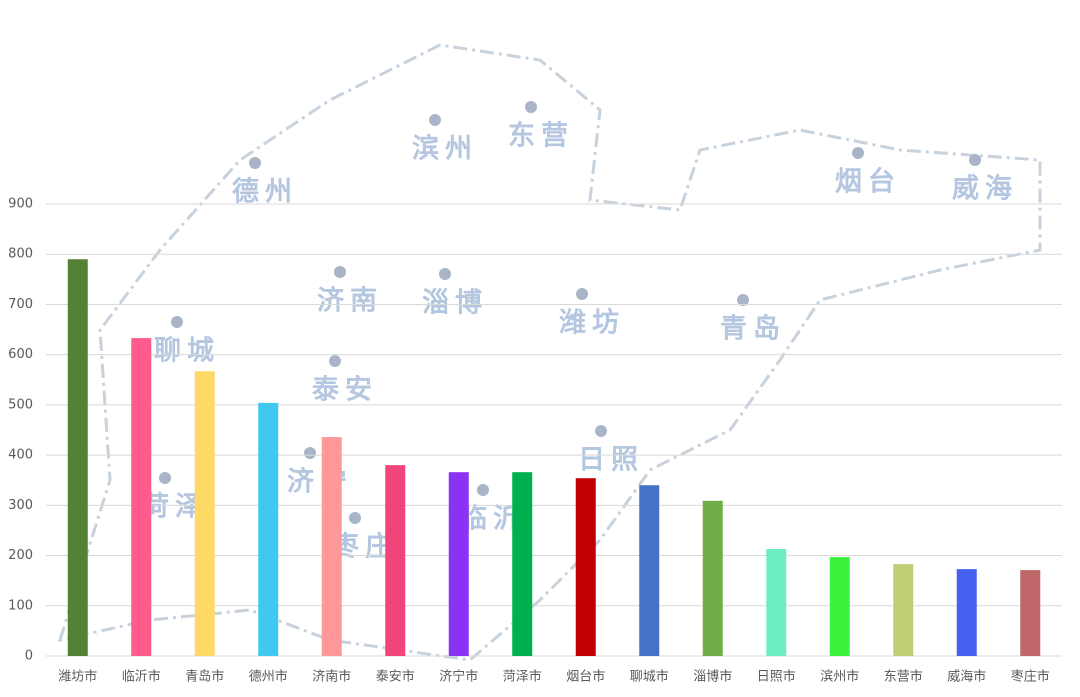 This screenshot has width=1080, height=697. What do you see at coordinates (445, 149) in the screenshot?
I see `map-label: 滨州` at bounding box center [445, 149].